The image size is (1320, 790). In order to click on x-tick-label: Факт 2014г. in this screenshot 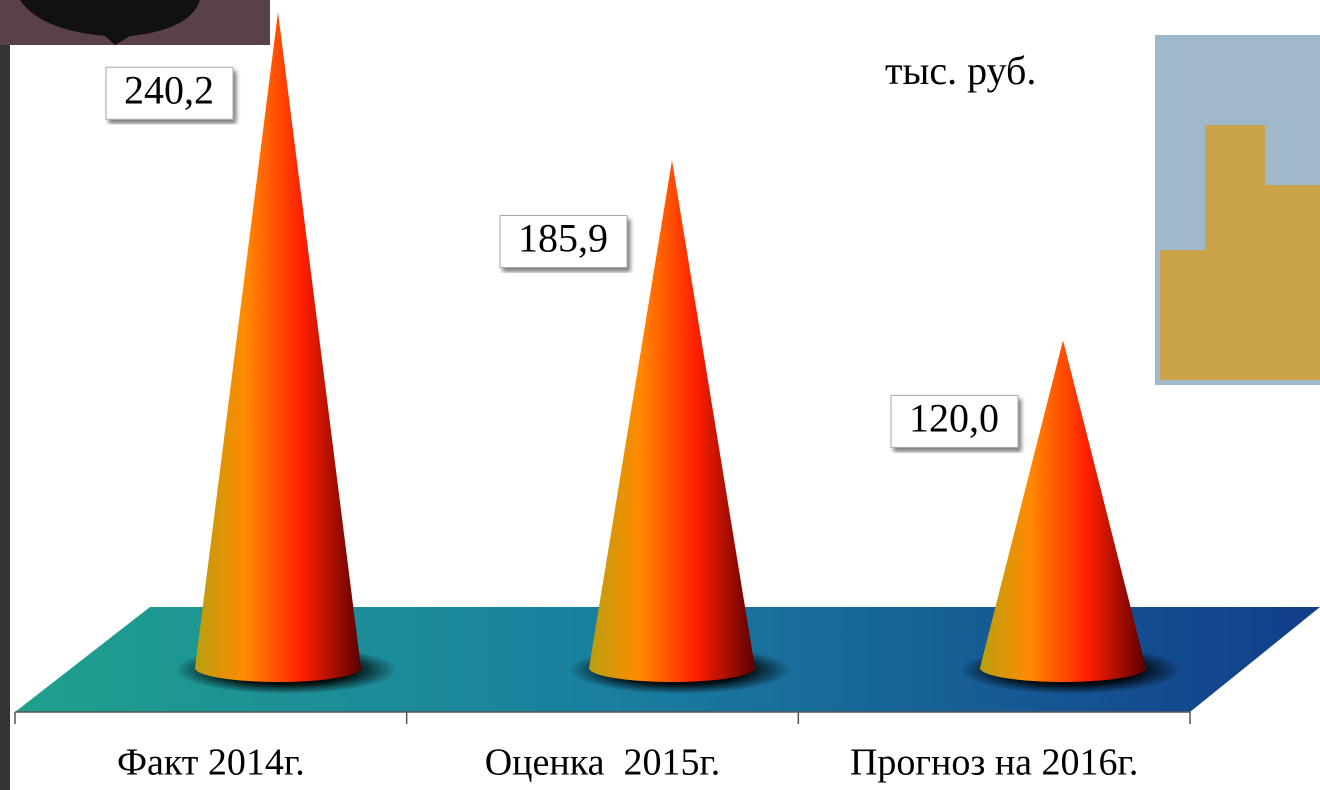, I will do `click(211, 763)`.